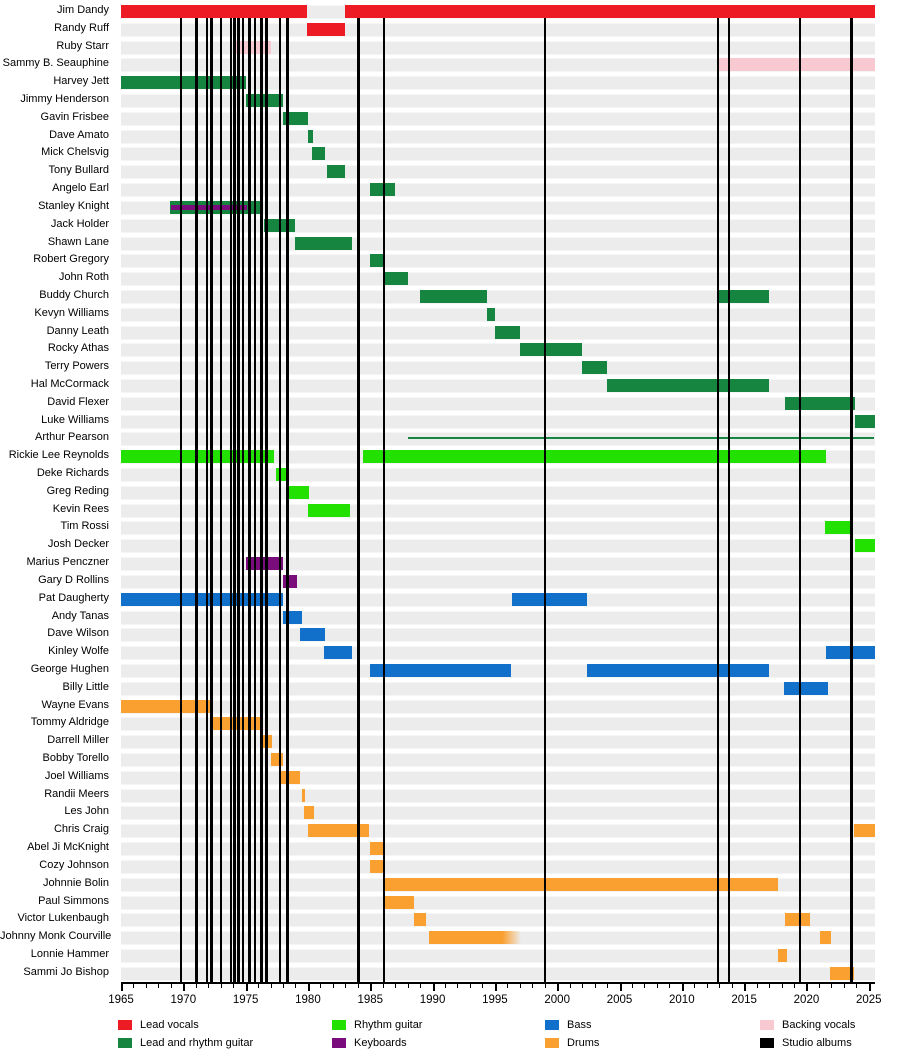 The image size is (900, 1057). I want to click on legend-label: Backing vocals, so click(819, 1025).